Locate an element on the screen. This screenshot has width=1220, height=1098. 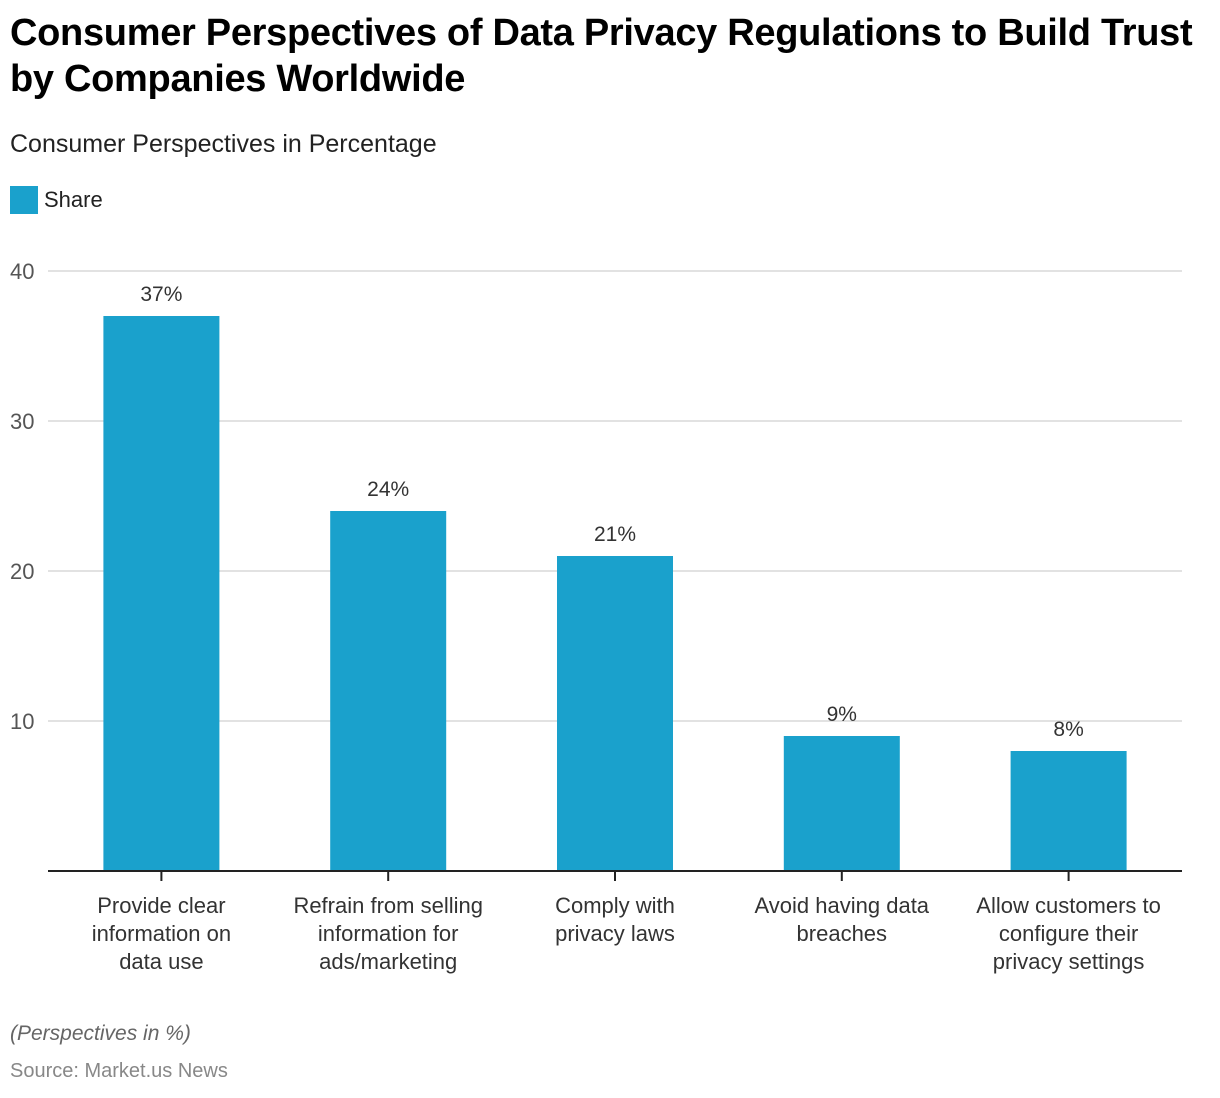
x-tick-label-line: information for is located at coordinates (388, 933).